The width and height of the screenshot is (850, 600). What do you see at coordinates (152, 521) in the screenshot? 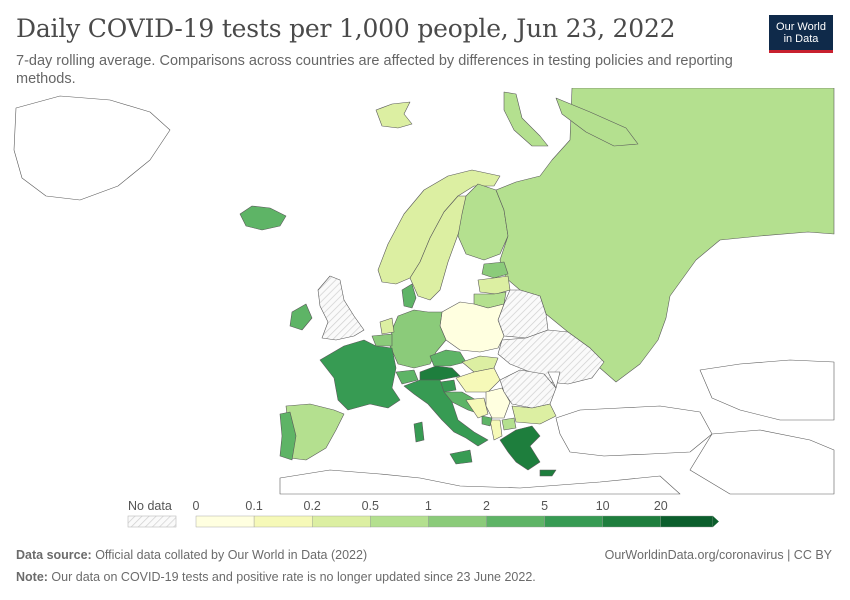
I see `legend-no-data-swatch` at bounding box center [152, 521].